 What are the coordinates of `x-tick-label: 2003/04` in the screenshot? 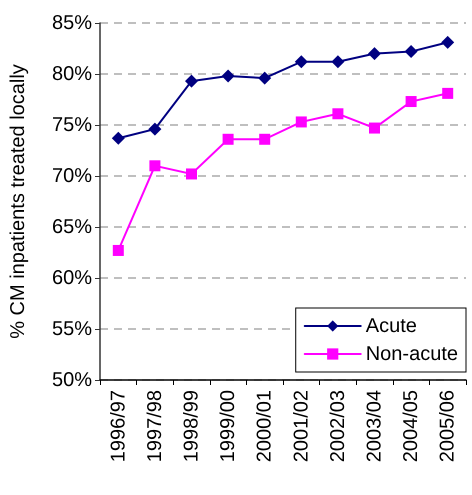 It's located at (375, 426).